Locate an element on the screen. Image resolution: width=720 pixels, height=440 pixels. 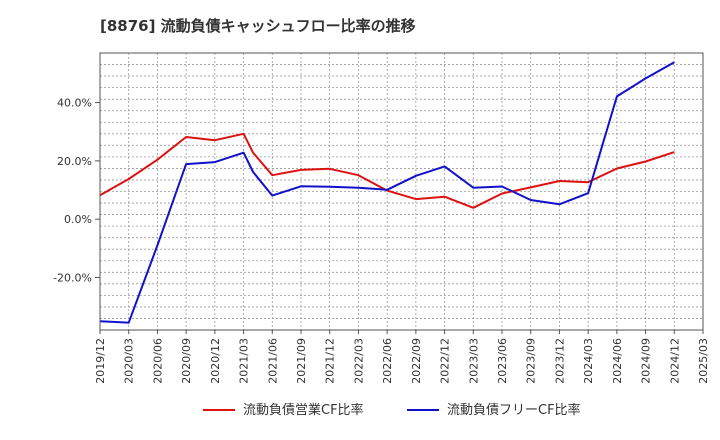
x-tick-label: 2024/03 is located at coordinates (588, 361).